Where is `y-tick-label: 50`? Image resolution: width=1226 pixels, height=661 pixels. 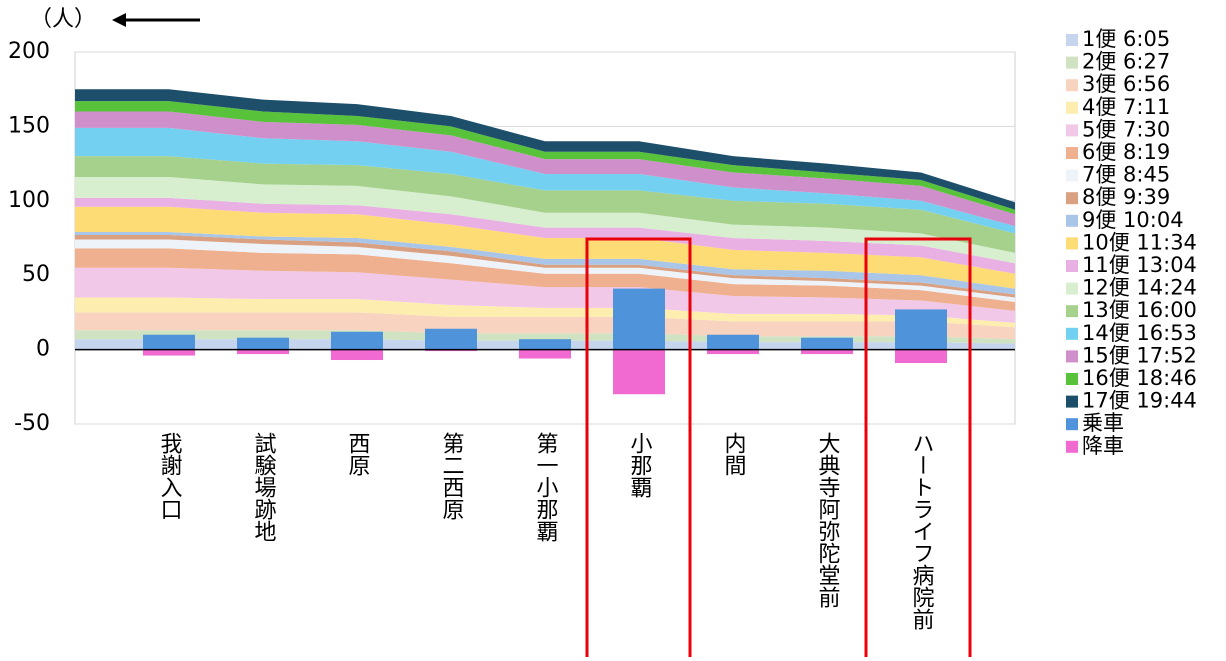 y-tick-label: 50 is located at coordinates (36, 274).